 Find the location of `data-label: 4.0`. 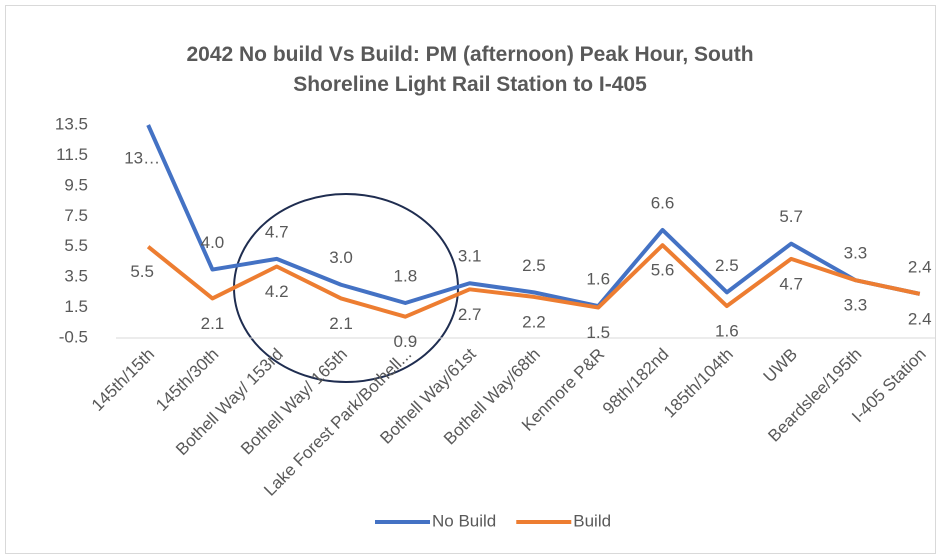

data-label: 4.0 is located at coordinates (213, 242).